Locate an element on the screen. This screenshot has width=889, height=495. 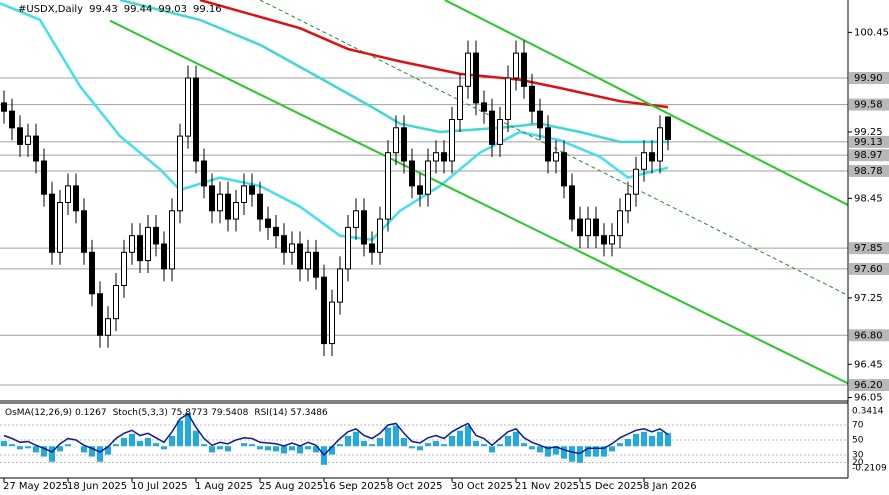
x-tick-label: 8 Jan 2026 is located at coordinates (670, 486).